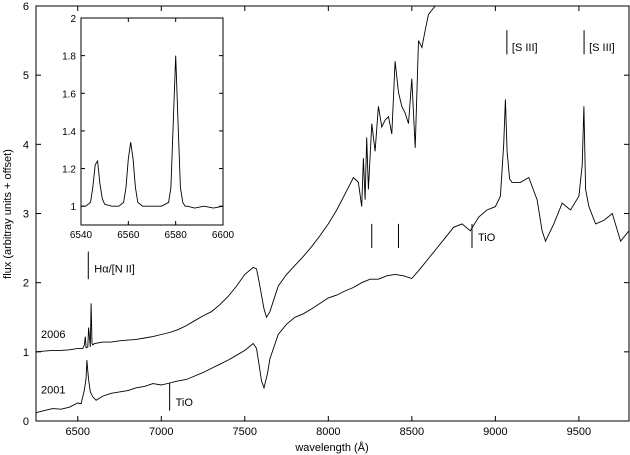 The image size is (630, 455). I want to click on inset-series-line, so click(152, 132).